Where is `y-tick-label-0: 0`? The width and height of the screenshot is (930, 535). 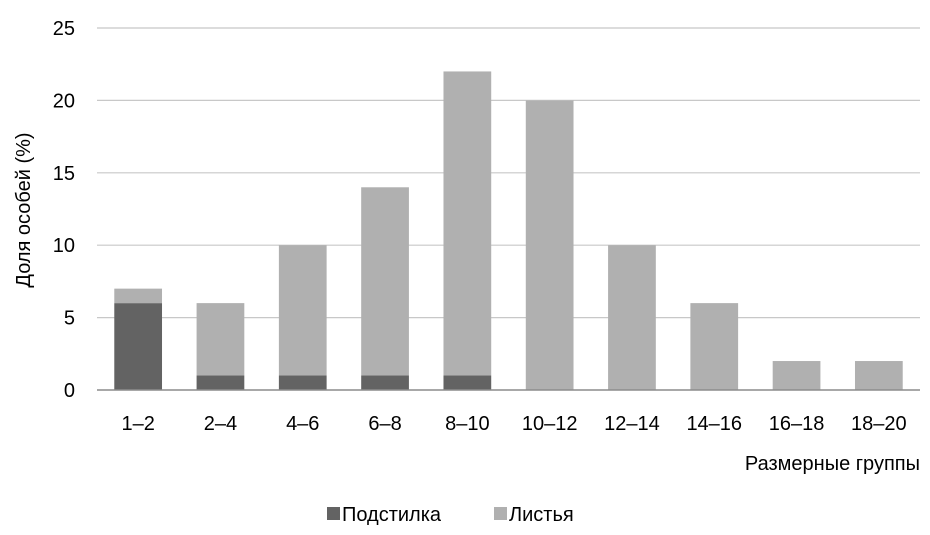 y-tick-label-0: 0 is located at coordinates (69, 391).